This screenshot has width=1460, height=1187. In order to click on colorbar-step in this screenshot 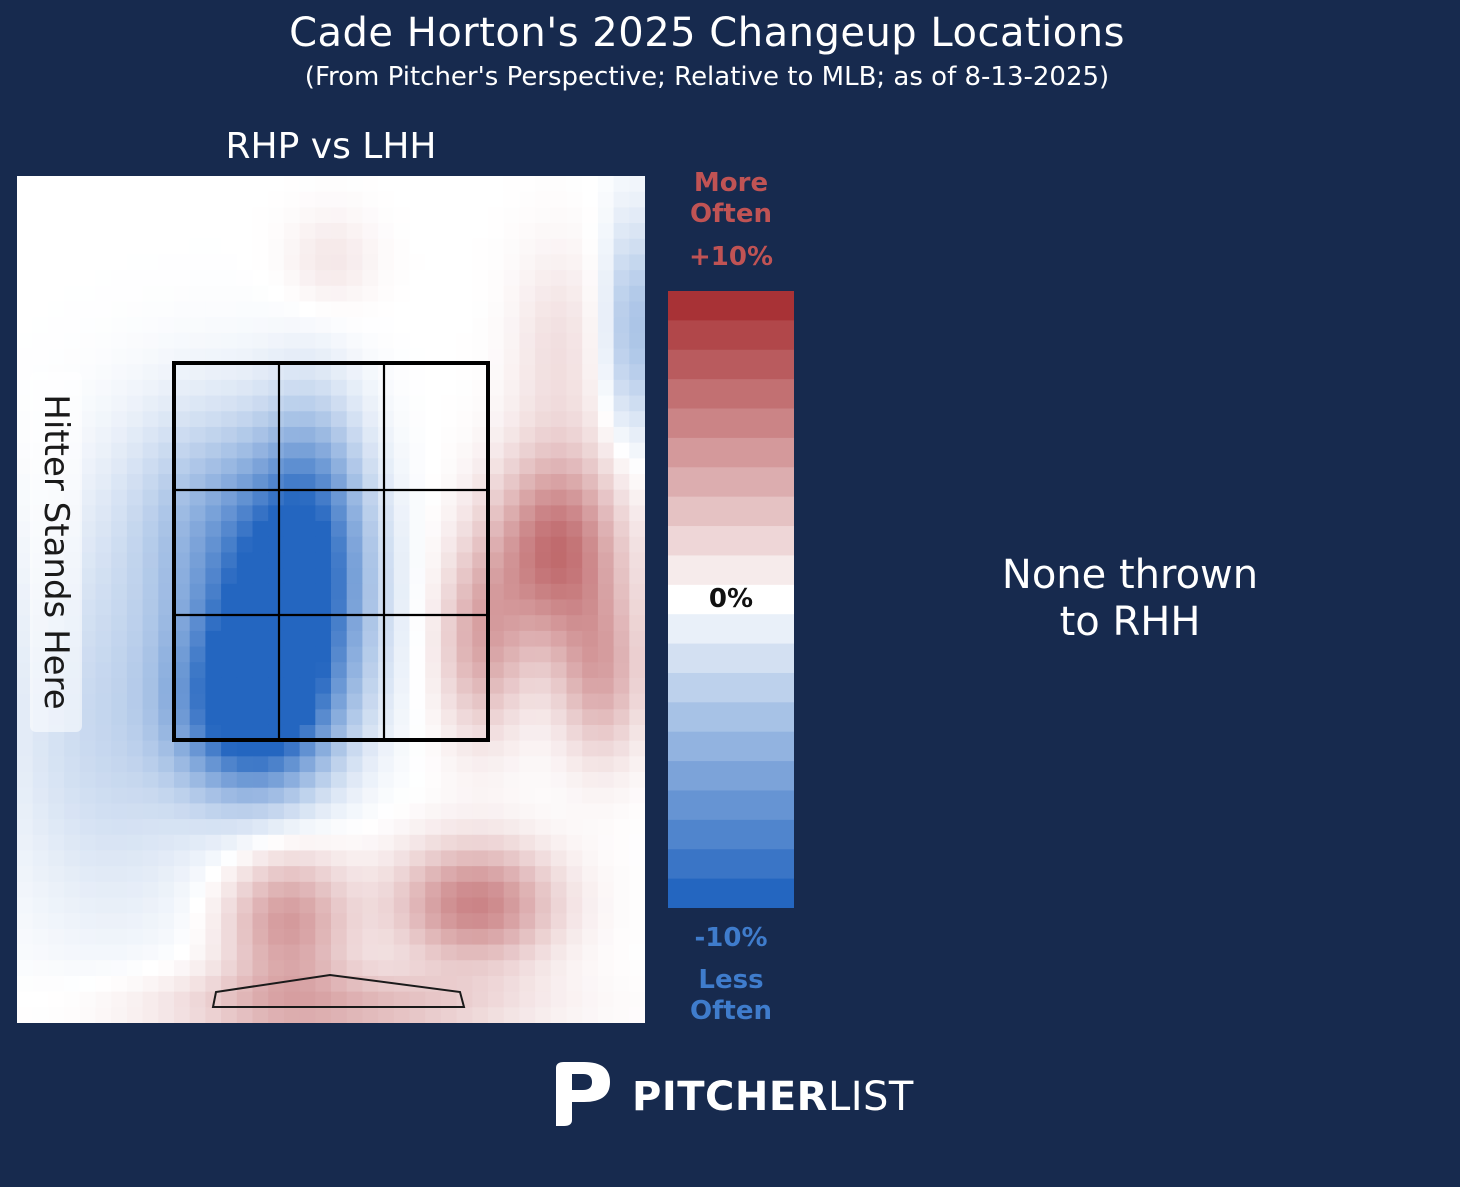, I will do `click(731, 541)`.